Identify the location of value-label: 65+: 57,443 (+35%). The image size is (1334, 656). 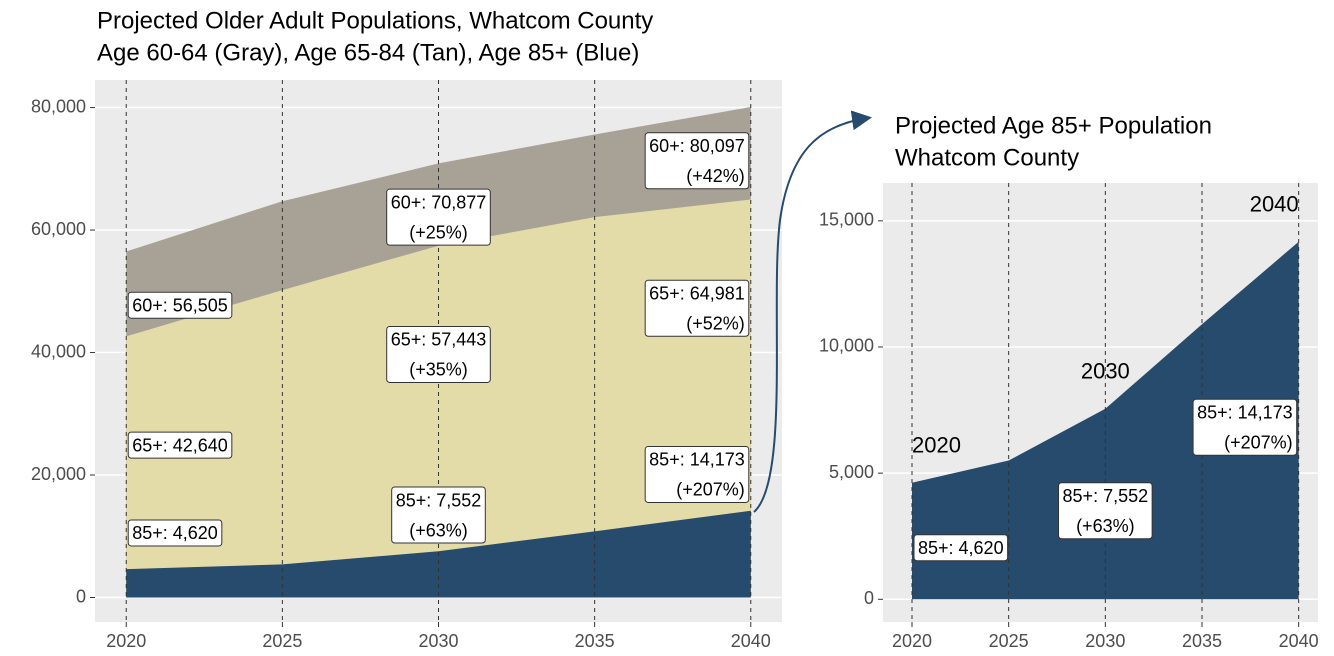
(439, 354).